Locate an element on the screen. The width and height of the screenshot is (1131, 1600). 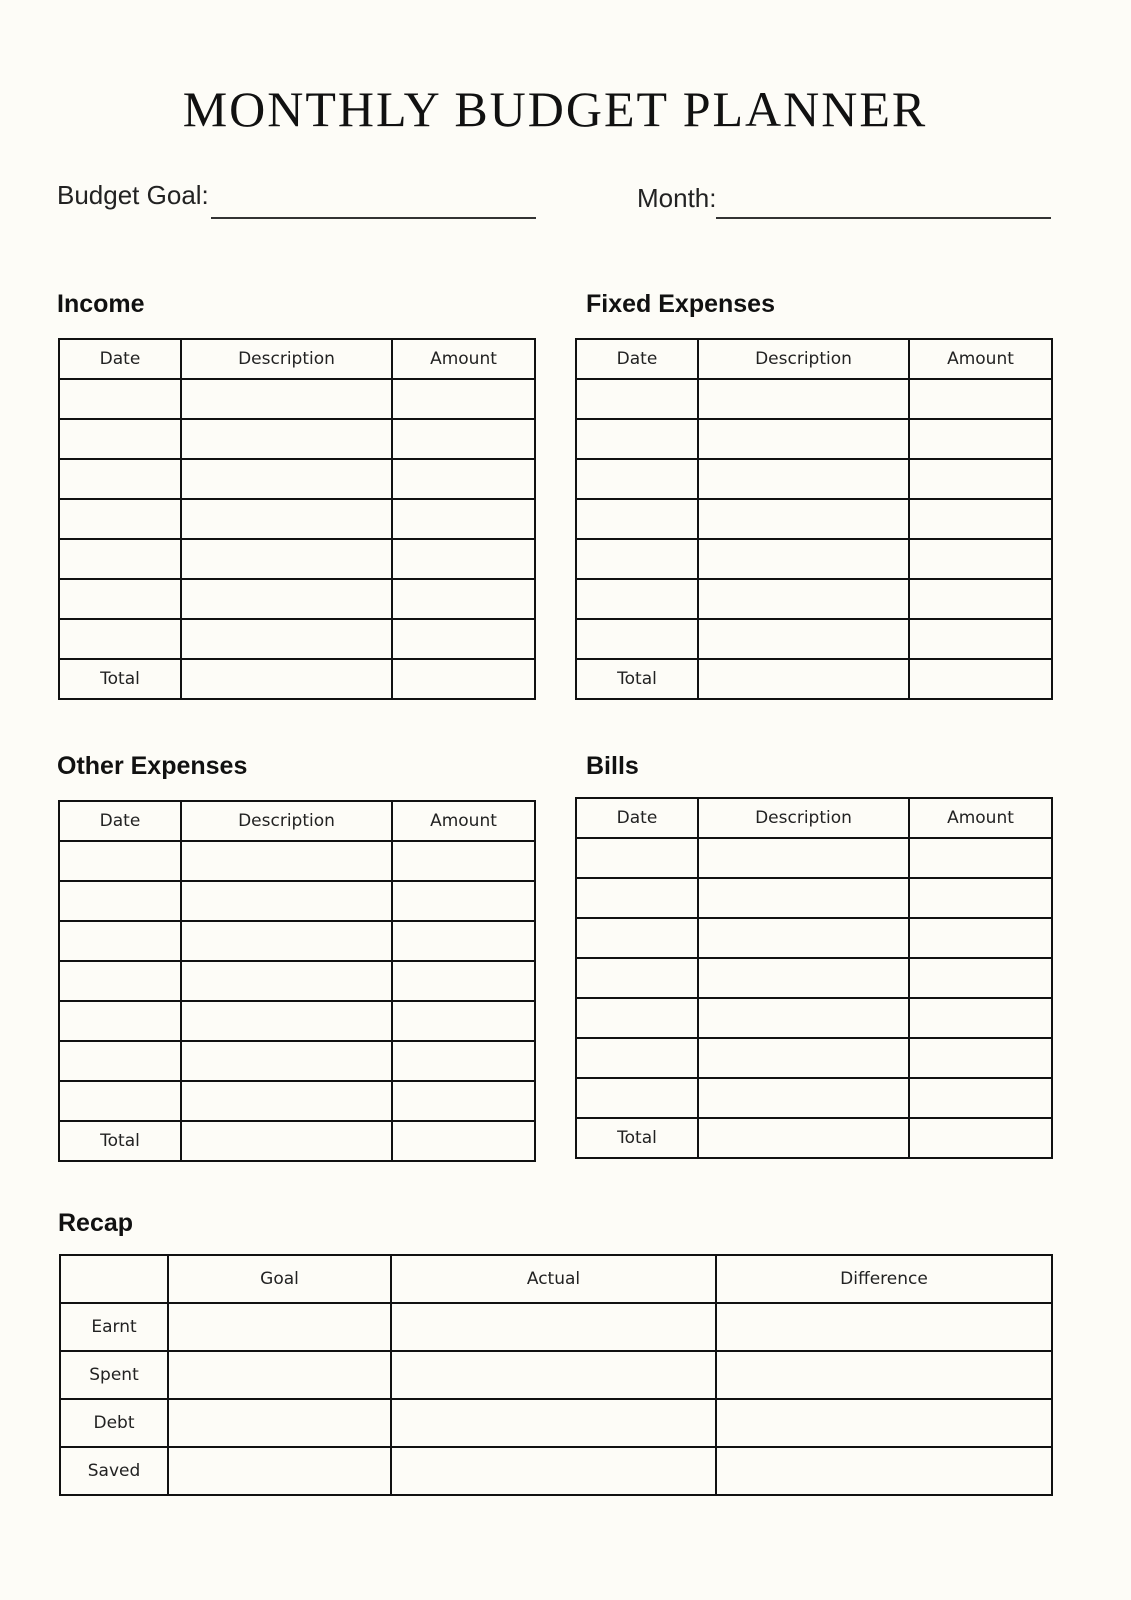
budget-goal-input is located at coordinates (373, 218).